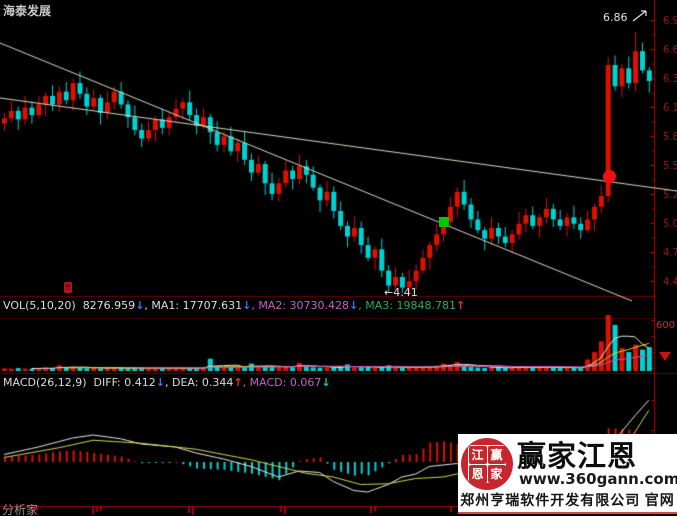 This screenshot has height=516, width=677. Describe the element at coordinates (598, 478) in the screenshot. I see `vendor-url: www.360gann.com` at that location.